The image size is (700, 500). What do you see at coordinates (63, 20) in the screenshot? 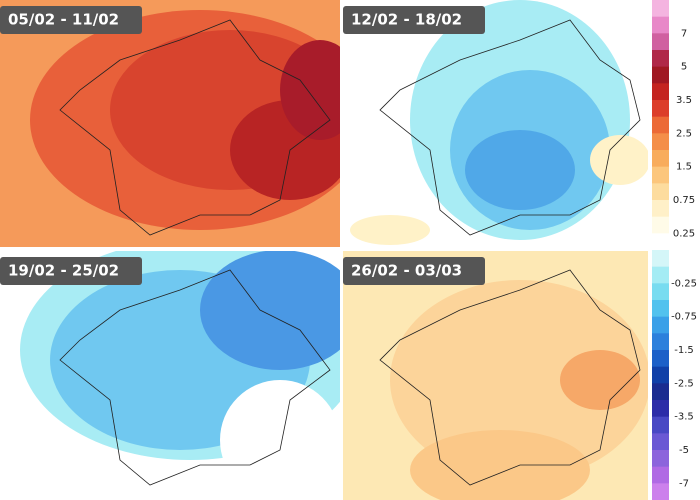
I see `panel-label: 05/02 - 11/02` at bounding box center [63, 20].